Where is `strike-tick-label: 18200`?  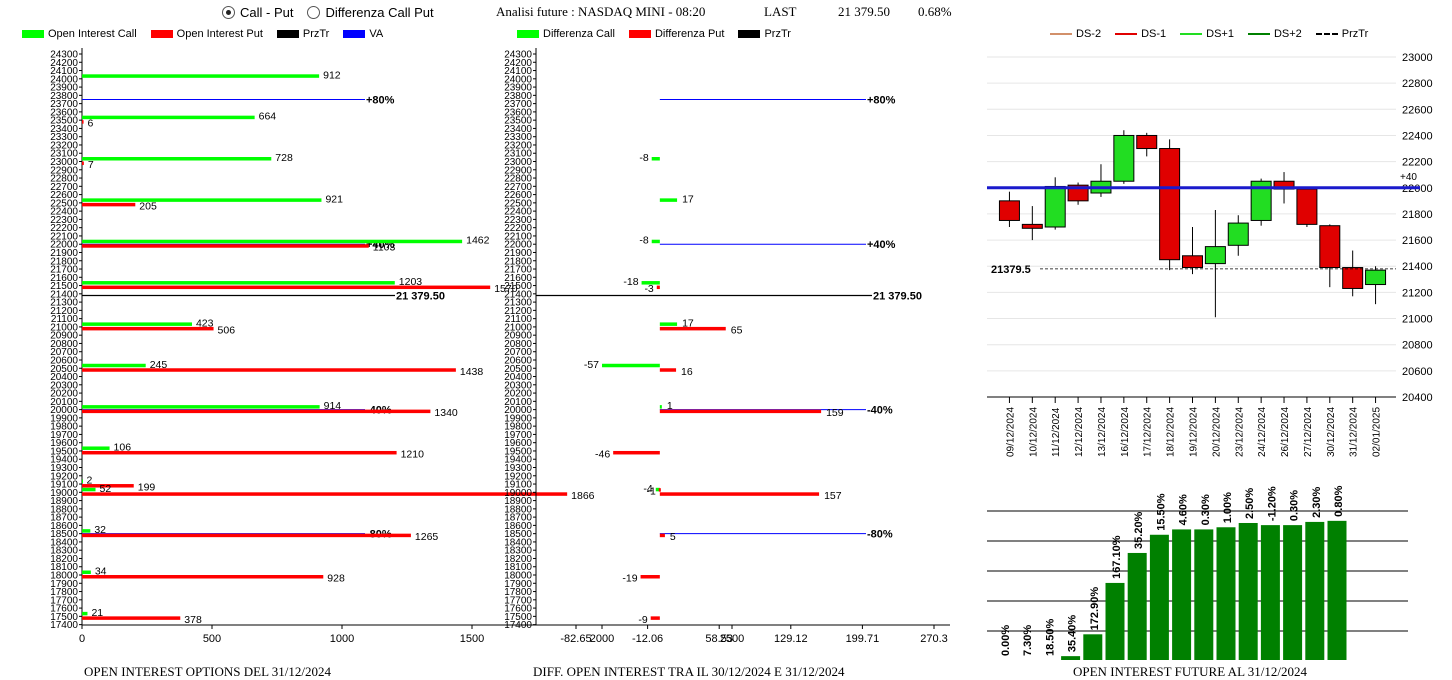 strike-tick-label: 18200 is located at coordinates (64, 559).